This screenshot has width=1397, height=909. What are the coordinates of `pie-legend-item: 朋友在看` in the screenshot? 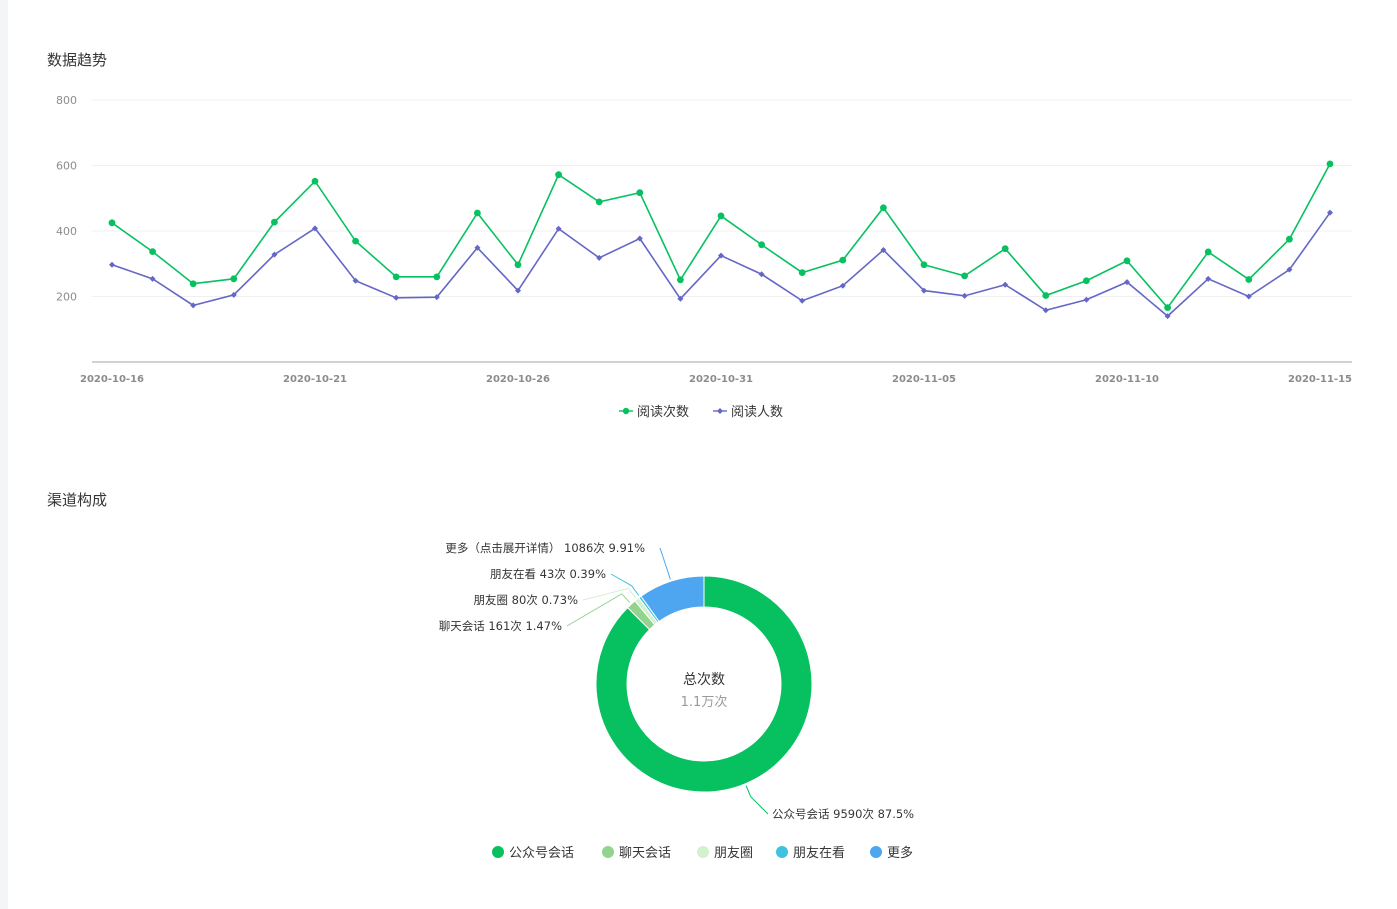 It's located at (810, 853).